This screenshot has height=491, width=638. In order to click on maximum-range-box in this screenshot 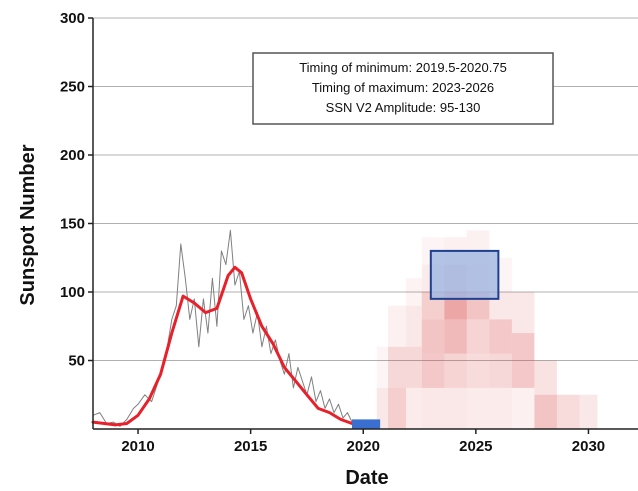, I will do `click(464, 274)`.